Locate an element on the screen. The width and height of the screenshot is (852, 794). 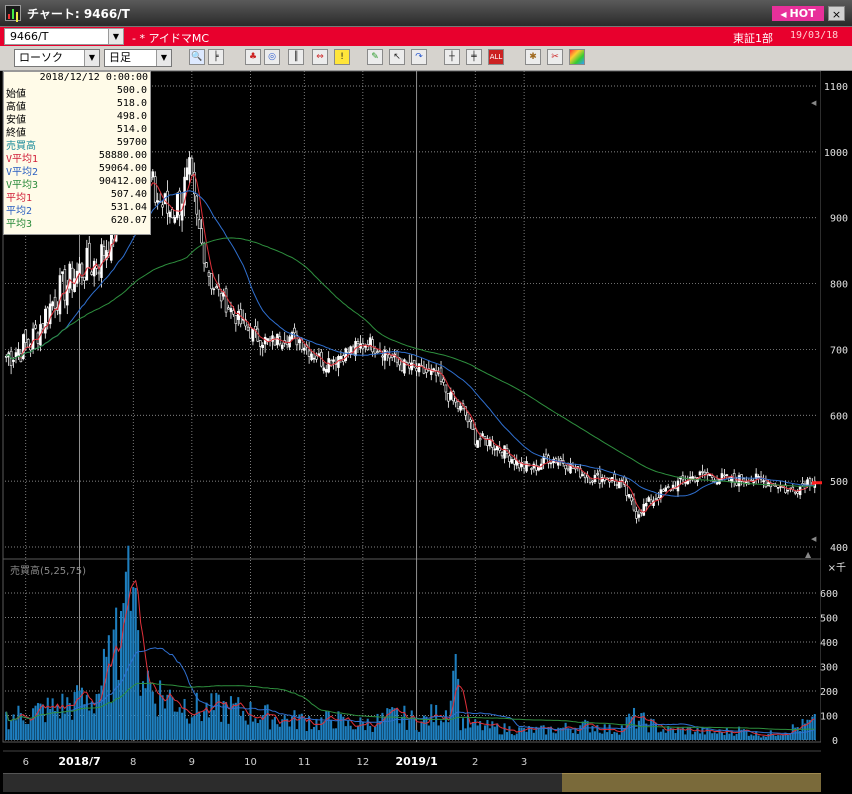
info-value: 498.0 is located at coordinates (131, 116).